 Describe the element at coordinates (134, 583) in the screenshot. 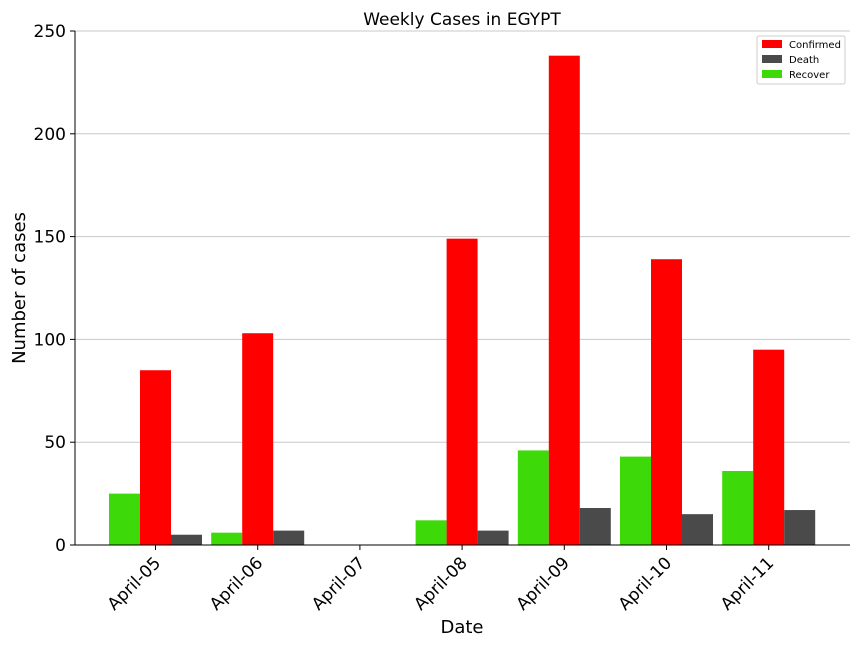

I see `x-tick-label: April-05` at that location.